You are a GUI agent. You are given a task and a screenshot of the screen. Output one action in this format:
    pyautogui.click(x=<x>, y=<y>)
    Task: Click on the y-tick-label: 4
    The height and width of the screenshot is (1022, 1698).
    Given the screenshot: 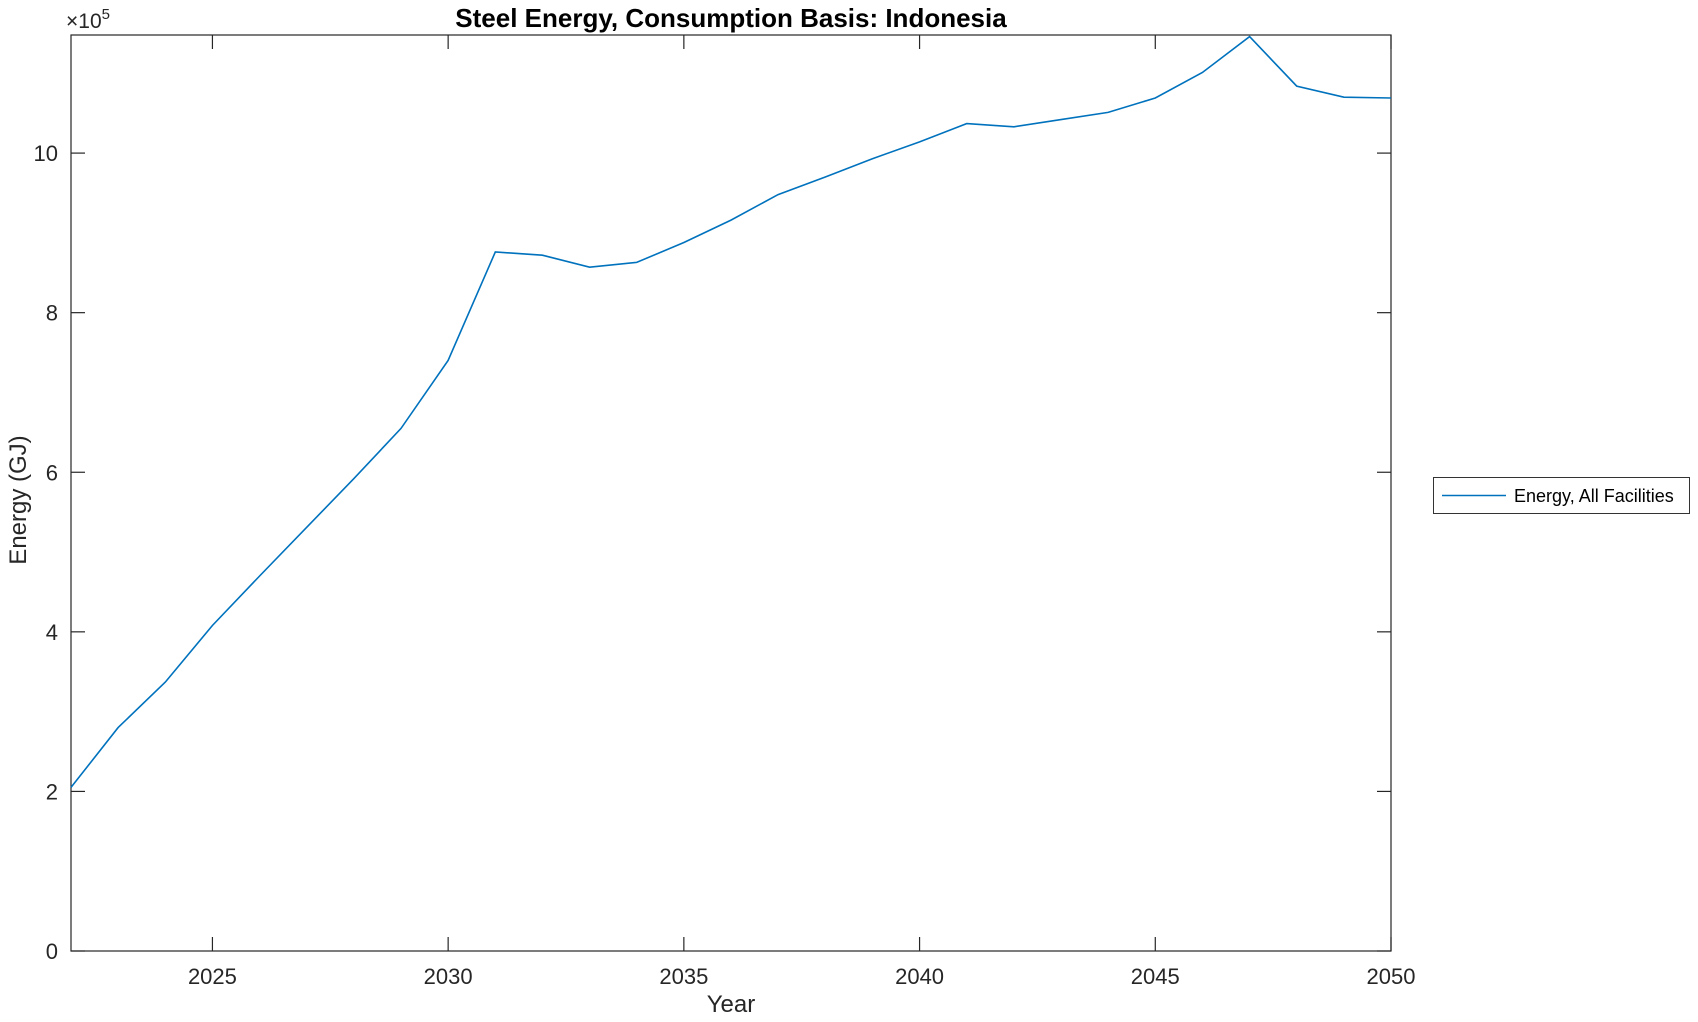 What is the action you would take?
    pyautogui.click(x=52, y=632)
    